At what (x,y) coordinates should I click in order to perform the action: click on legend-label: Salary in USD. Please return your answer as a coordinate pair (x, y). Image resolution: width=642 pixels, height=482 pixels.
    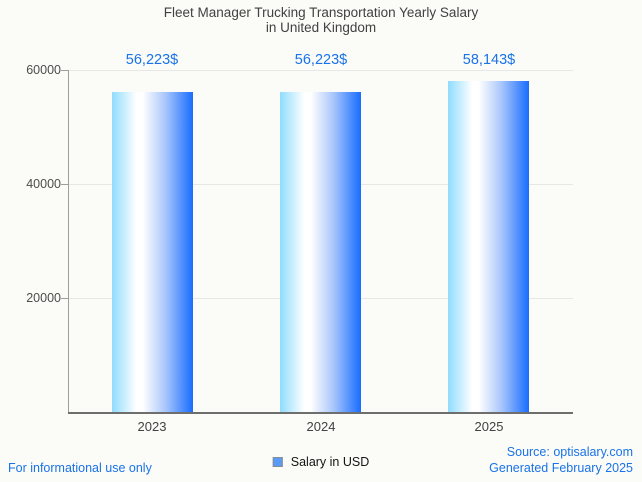
    Looking at the image, I should click on (330, 462).